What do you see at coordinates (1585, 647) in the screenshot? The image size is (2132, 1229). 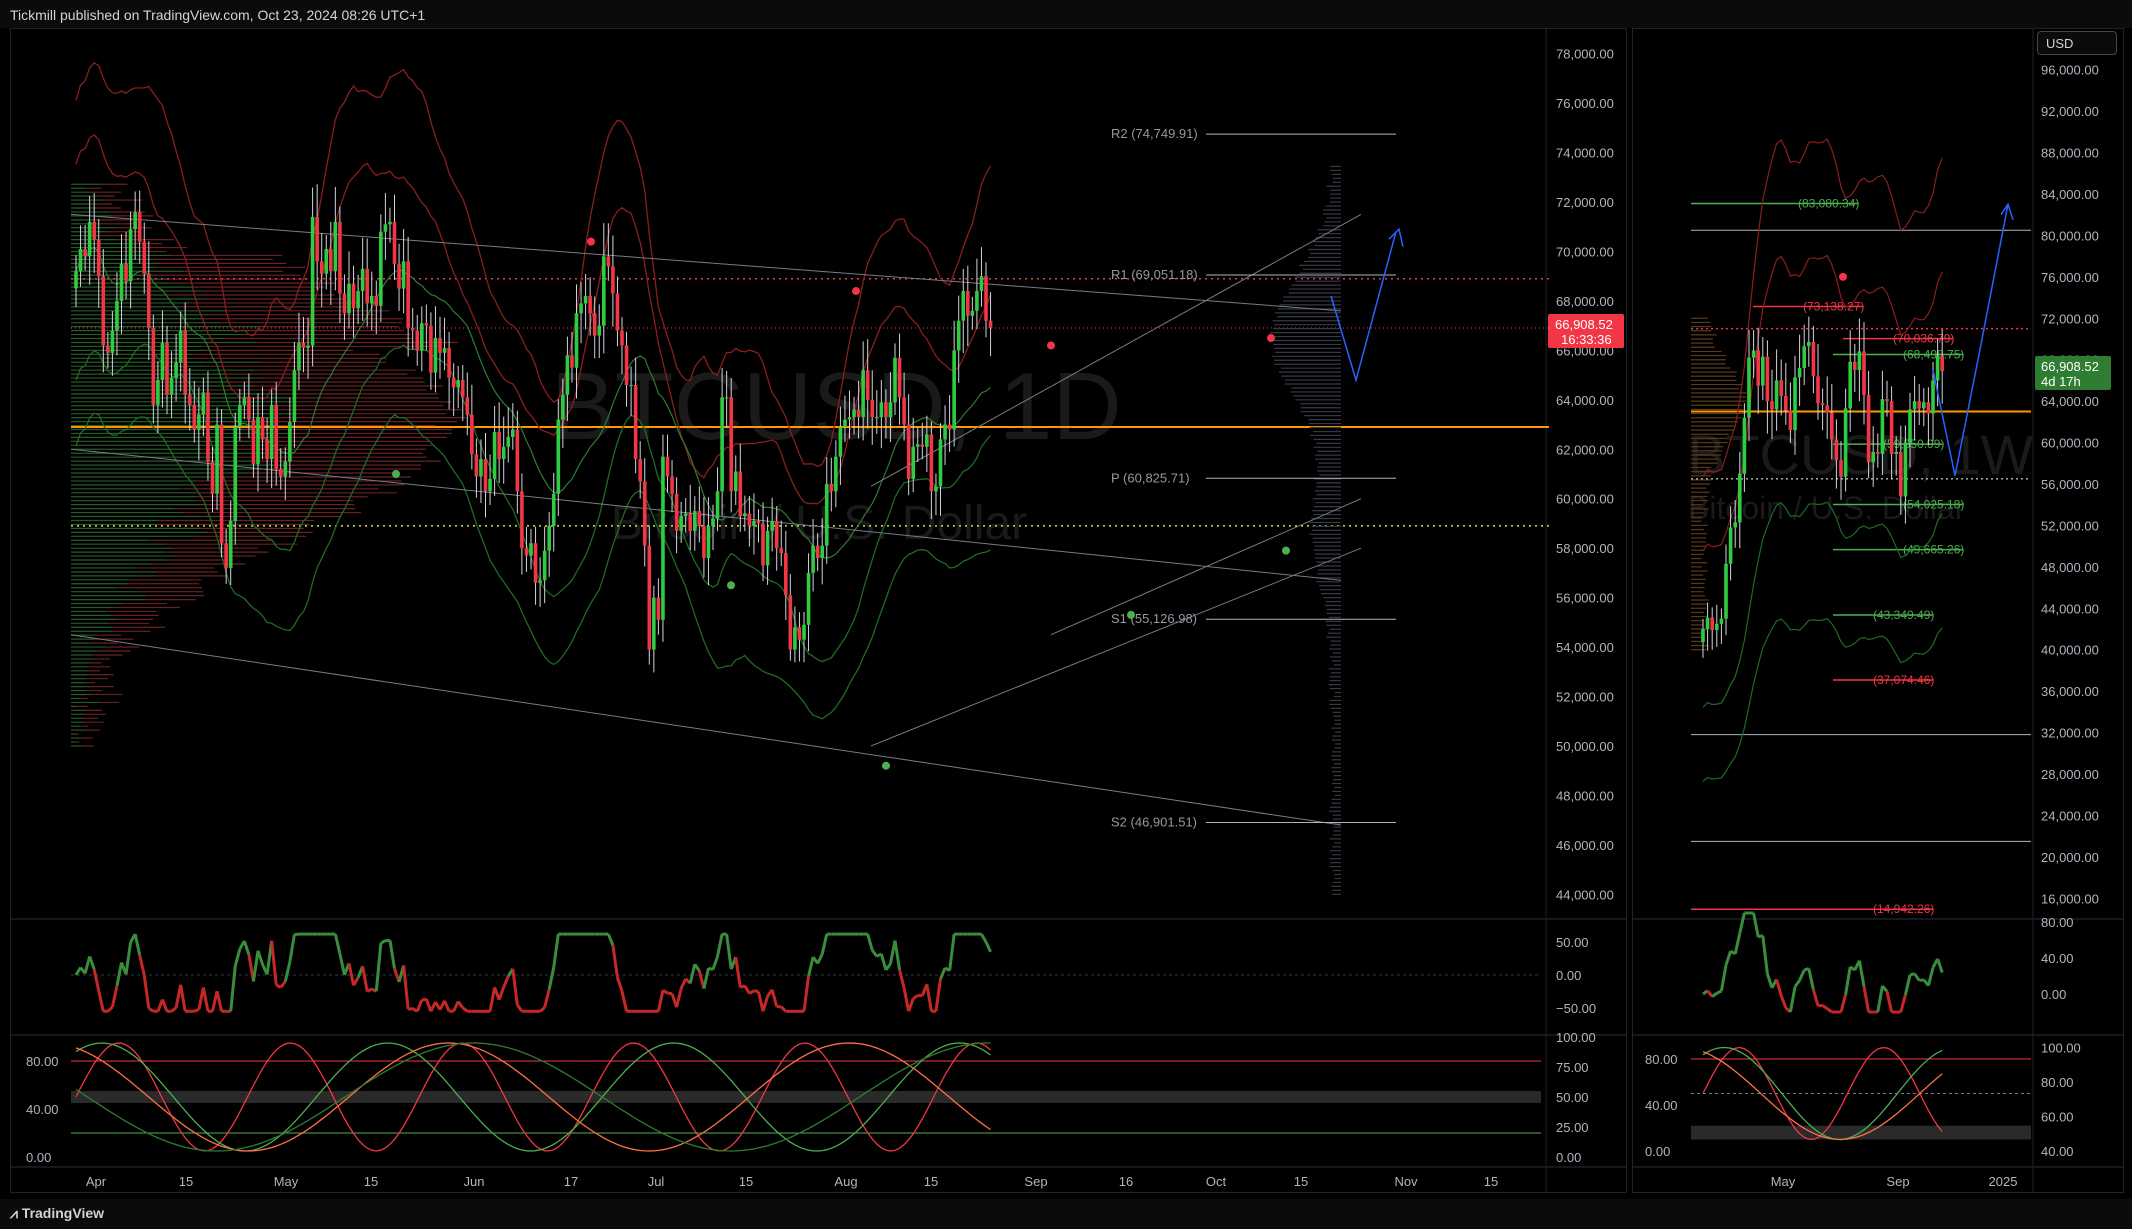 I see `price-tick: 54,000.00` at bounding box center [1585, 647].